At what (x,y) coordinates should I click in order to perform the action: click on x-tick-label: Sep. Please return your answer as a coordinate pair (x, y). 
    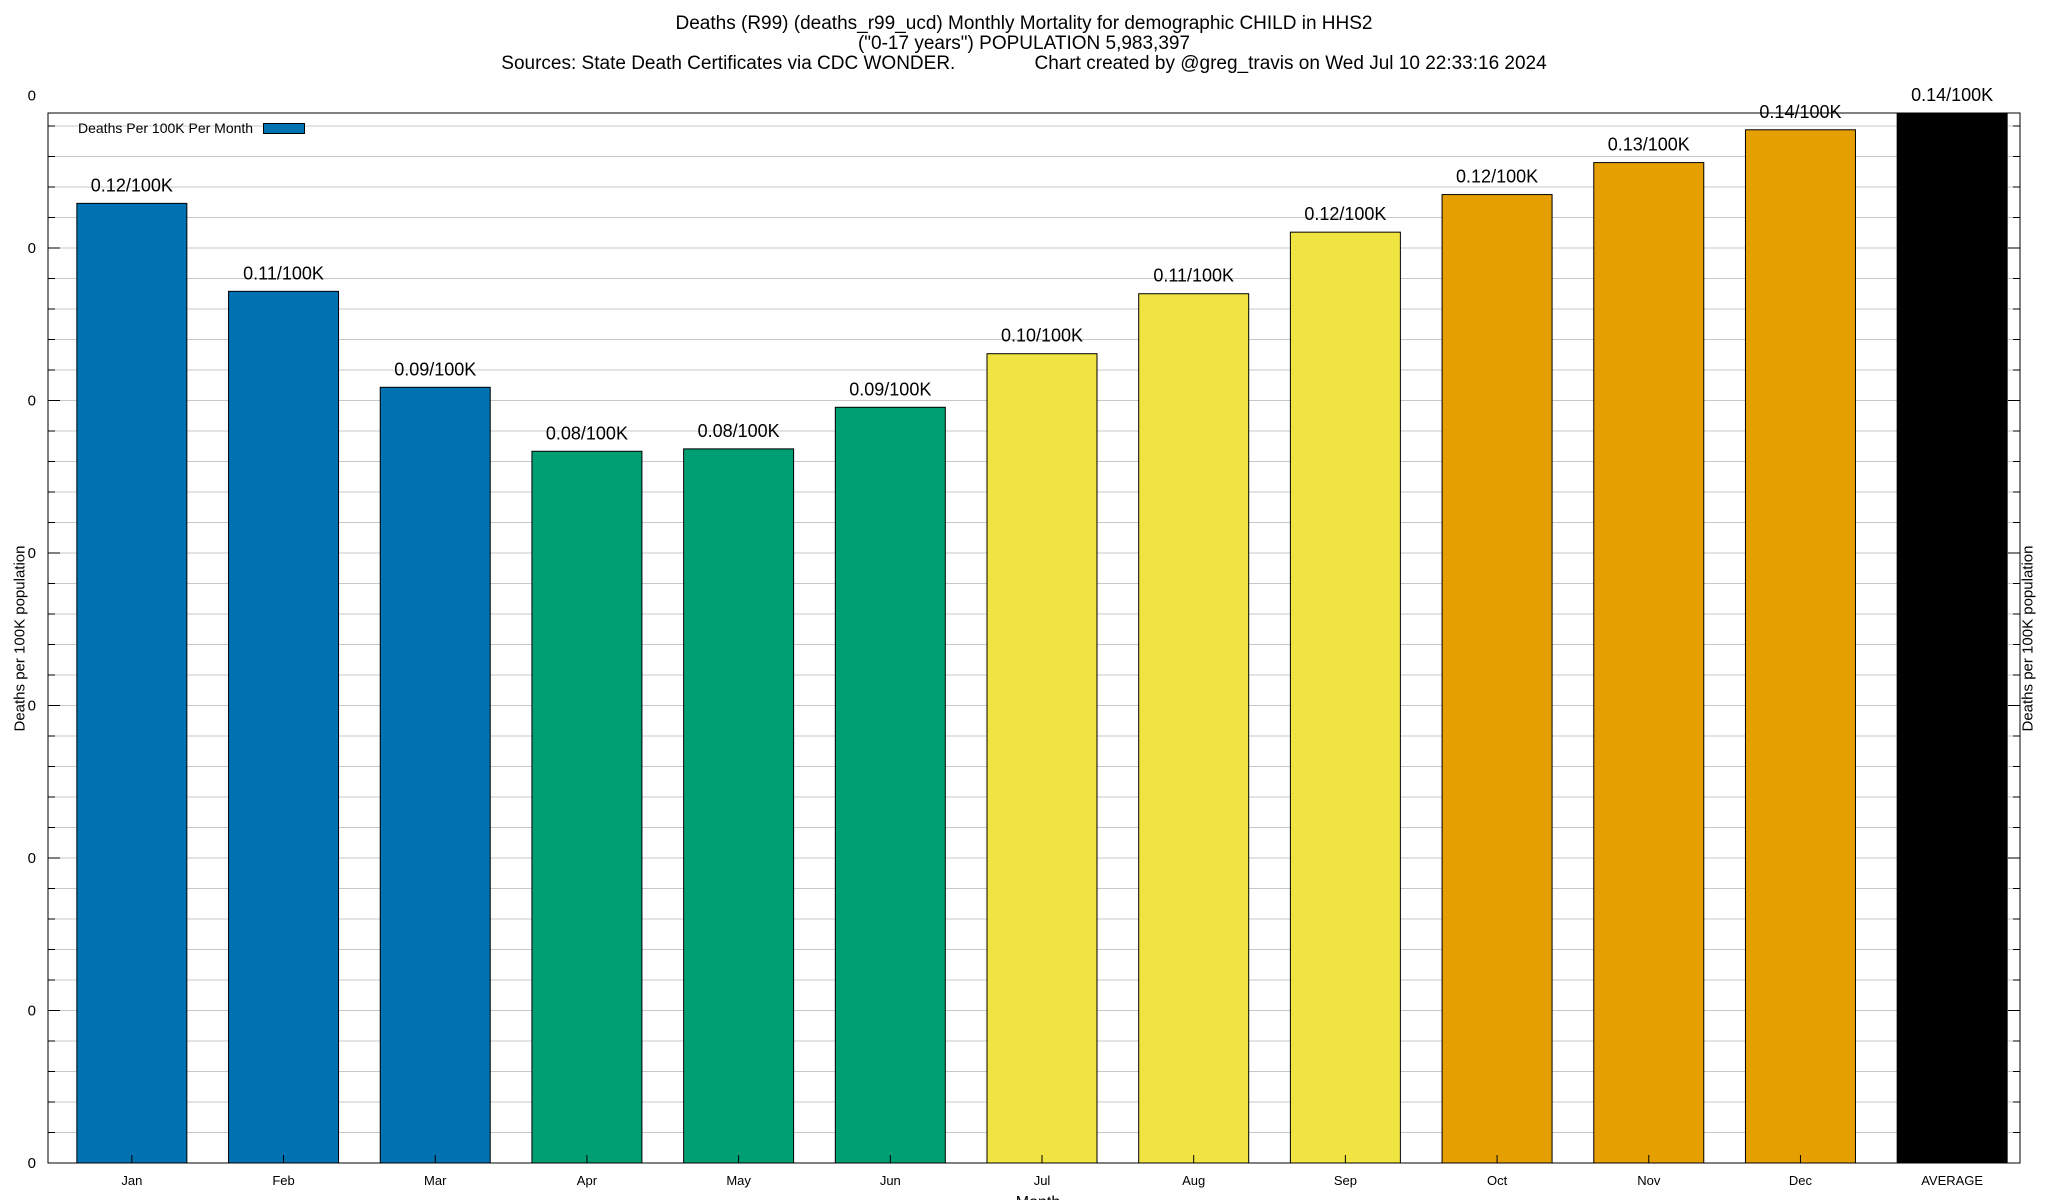
    Looking at the image, I should click on (1345, 1180).